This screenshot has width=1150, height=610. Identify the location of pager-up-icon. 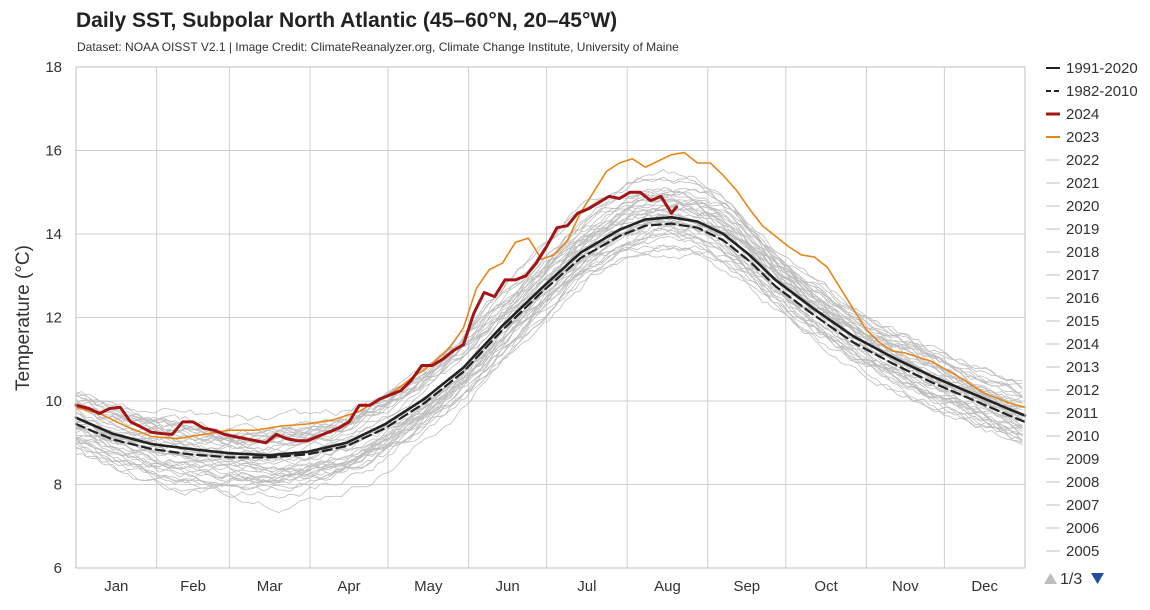
(1050, 578).